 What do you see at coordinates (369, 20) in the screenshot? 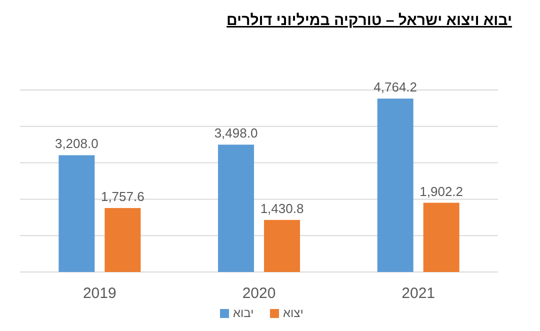
I see `chart-title: יבוא ויצוא ישראל – טורקיה במיליוני דולרים` at bounding box center [369, 20].